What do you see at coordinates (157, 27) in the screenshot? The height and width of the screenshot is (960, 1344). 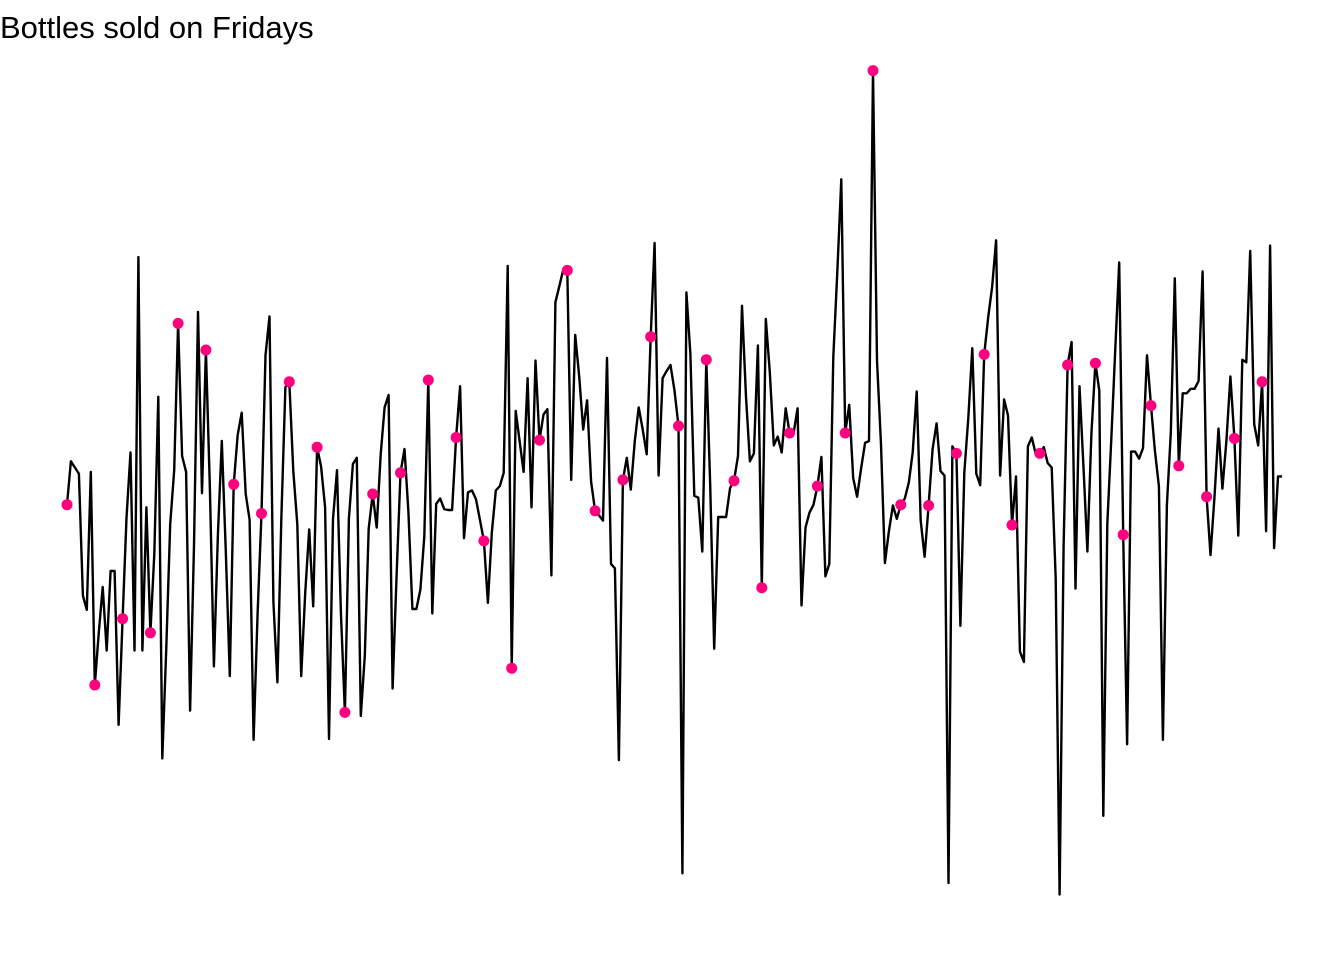 I see `chart-title: Bottles sold on Fridays` at bounding box center [157, 27].